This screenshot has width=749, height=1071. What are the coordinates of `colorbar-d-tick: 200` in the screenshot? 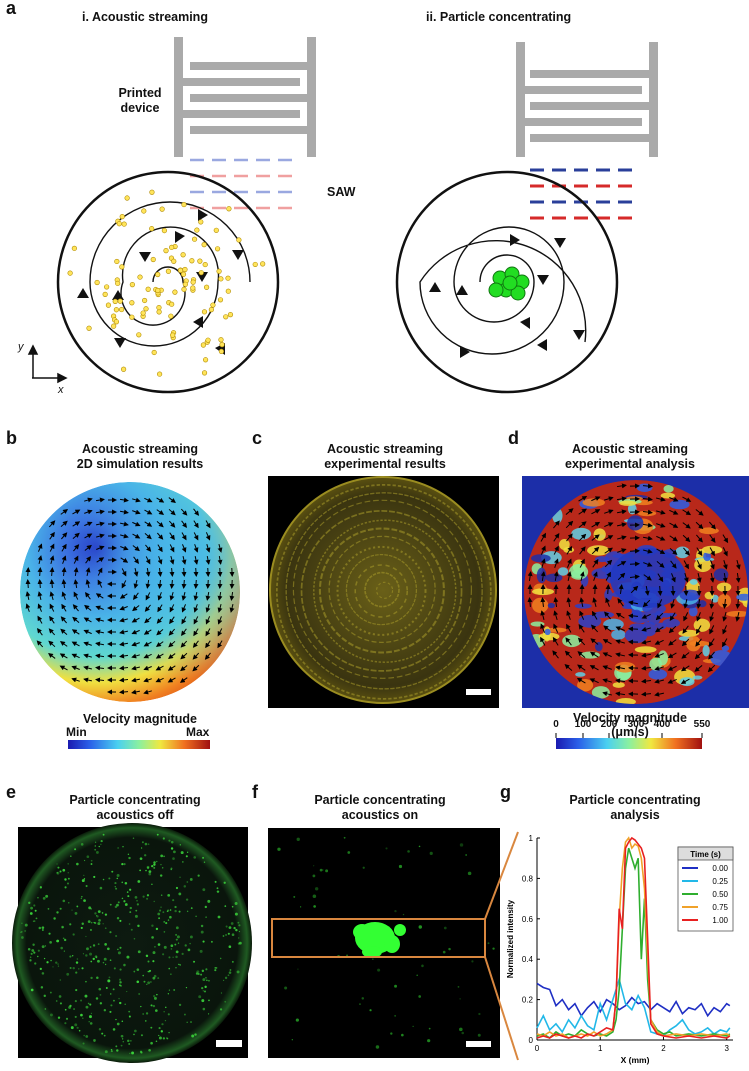 It's located at (609, 724).